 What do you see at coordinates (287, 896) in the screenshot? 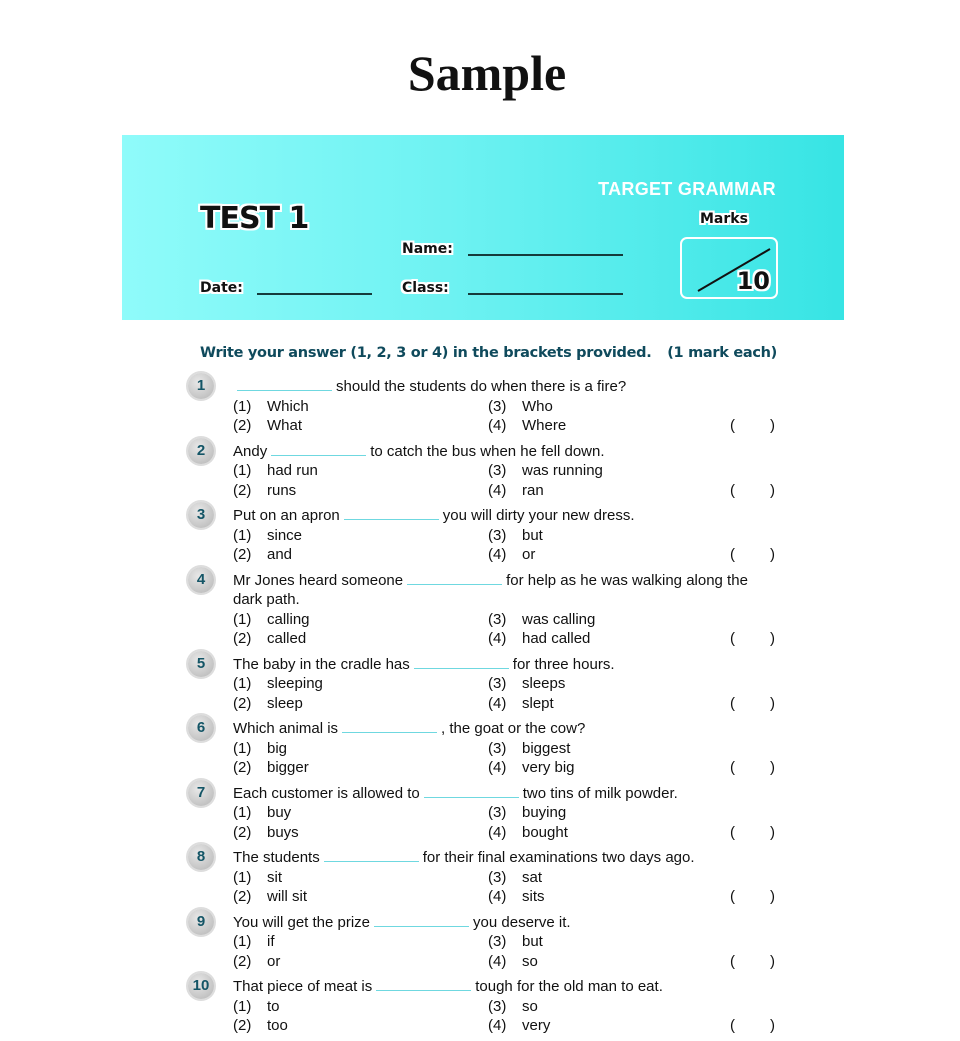
I see `option-text: will sit` at bounding box center [287, 896].